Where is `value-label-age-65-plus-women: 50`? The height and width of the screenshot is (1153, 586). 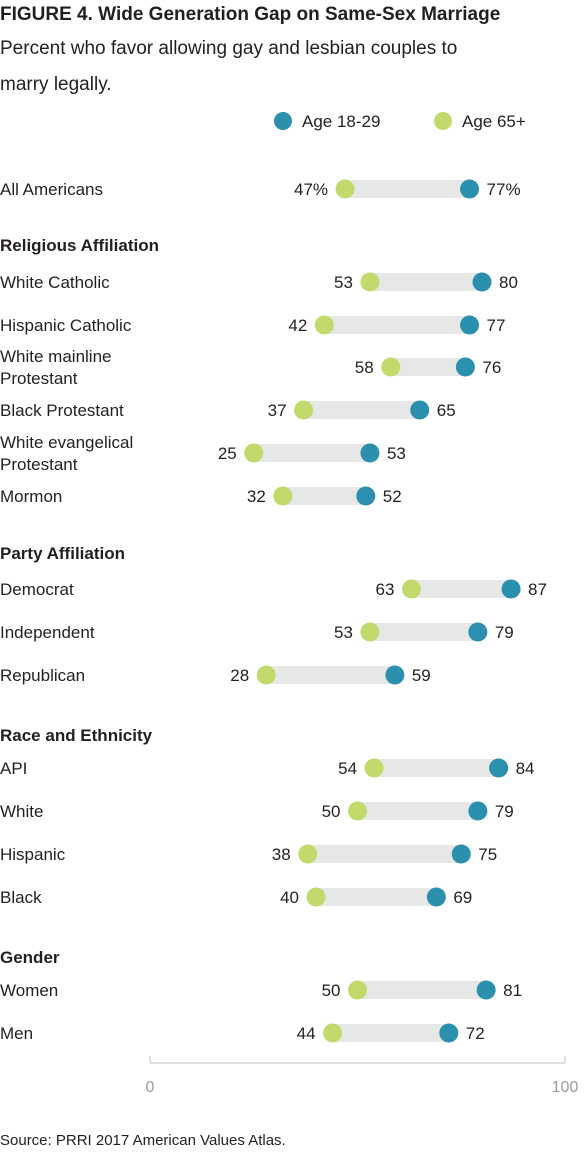 value-label-age-65-plus-women: 50 is located at coordinates (331, 990).